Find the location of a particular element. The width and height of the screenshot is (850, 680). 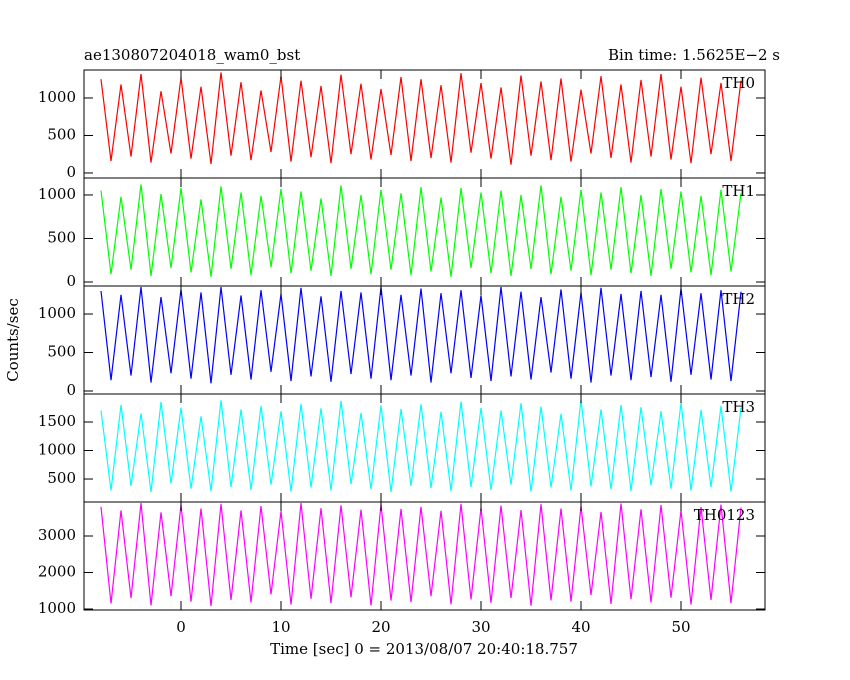

series-name: TH3 is located at coordinates (738, 407).